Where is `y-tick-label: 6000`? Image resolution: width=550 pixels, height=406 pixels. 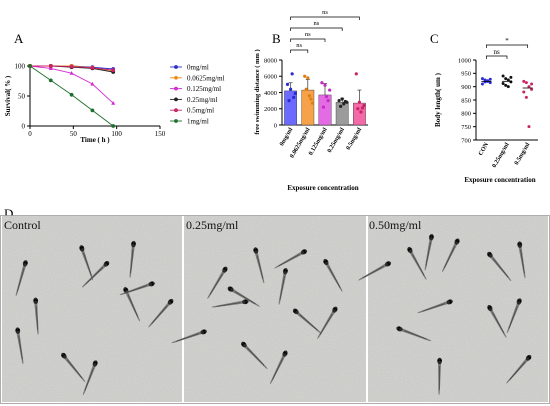 y-tick-label: 6000 is located at coordinates (270, 77).